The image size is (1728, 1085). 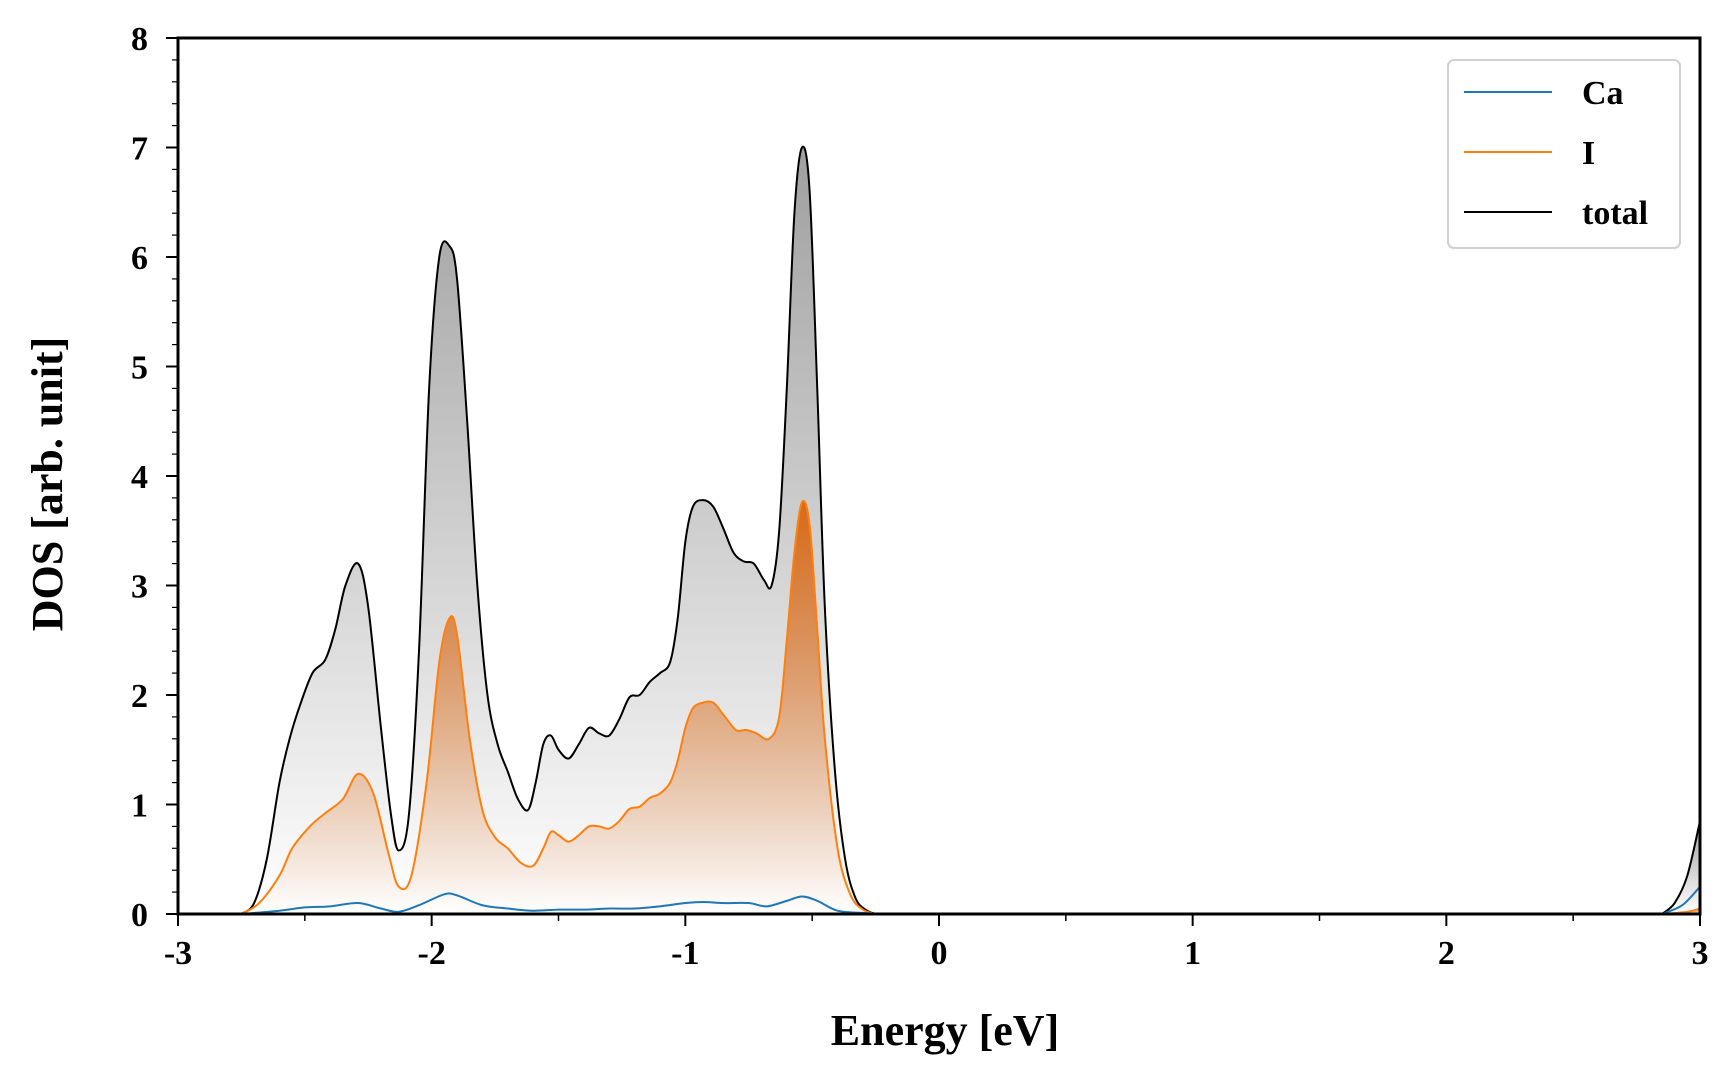 I want to click on x-tick-label: -2, so click(x=432, y=953).